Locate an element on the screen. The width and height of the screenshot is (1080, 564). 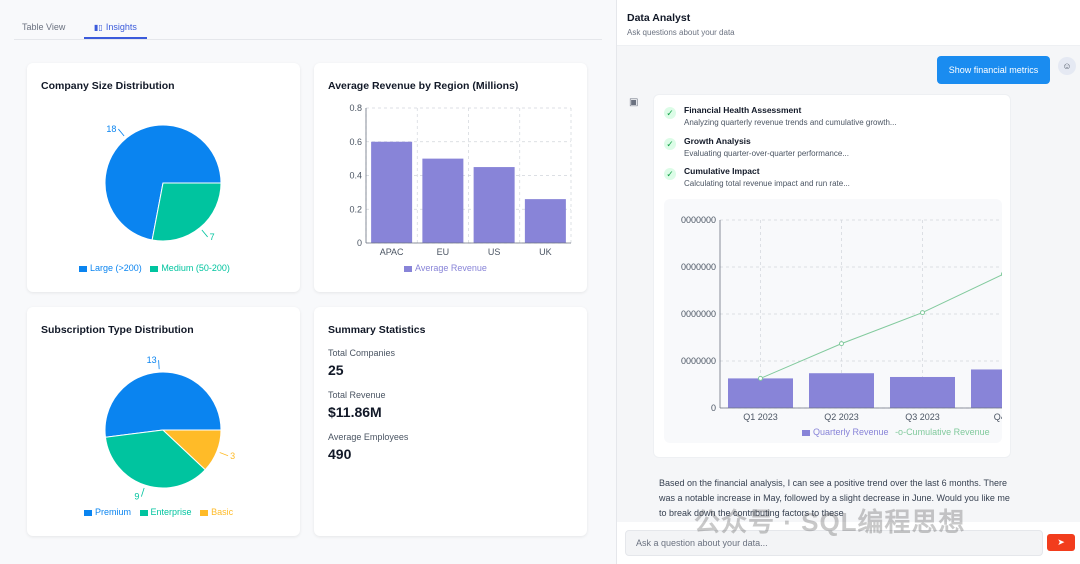
bar-apac is located at coordinates (392, 192).